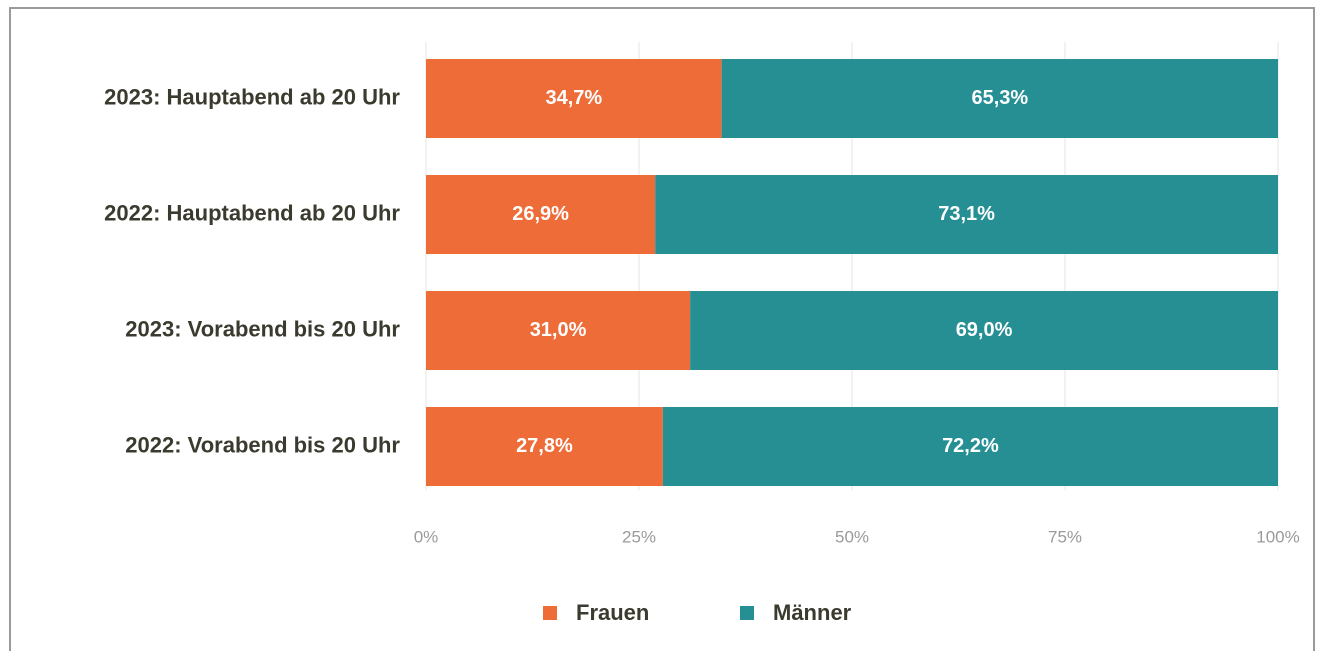 Image resolution: width=1321 pixels, height=651 pixels. I want to click on data-label: 69,0%, so click(984, 330).